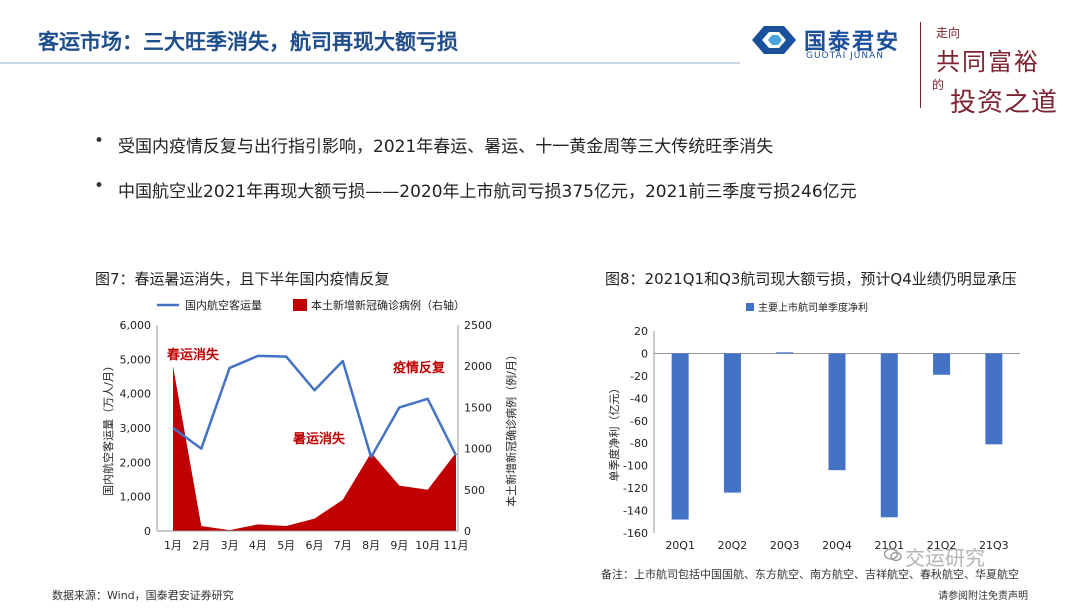 The height and width of the screenshot is (608, 1080). Describe the element at coordinates (680, 545) in the screenshot. I see `x-tick-label: 20Q1` at that location.